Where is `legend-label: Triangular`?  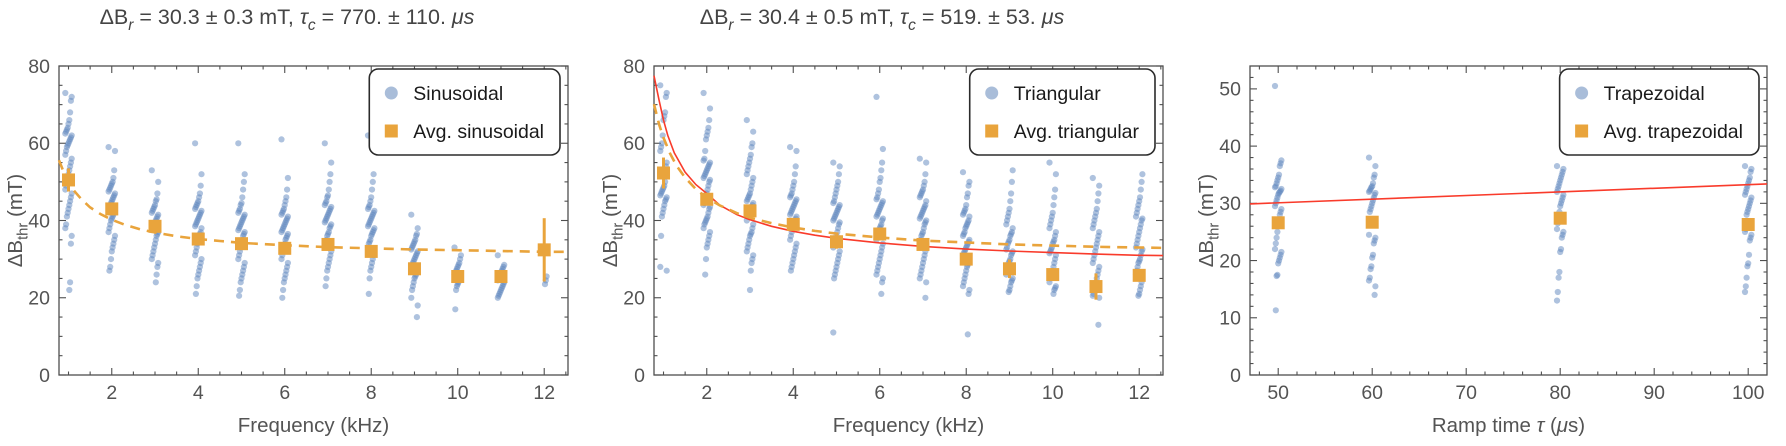 legend-label: Triangular is located at coordinates (1058, 94).